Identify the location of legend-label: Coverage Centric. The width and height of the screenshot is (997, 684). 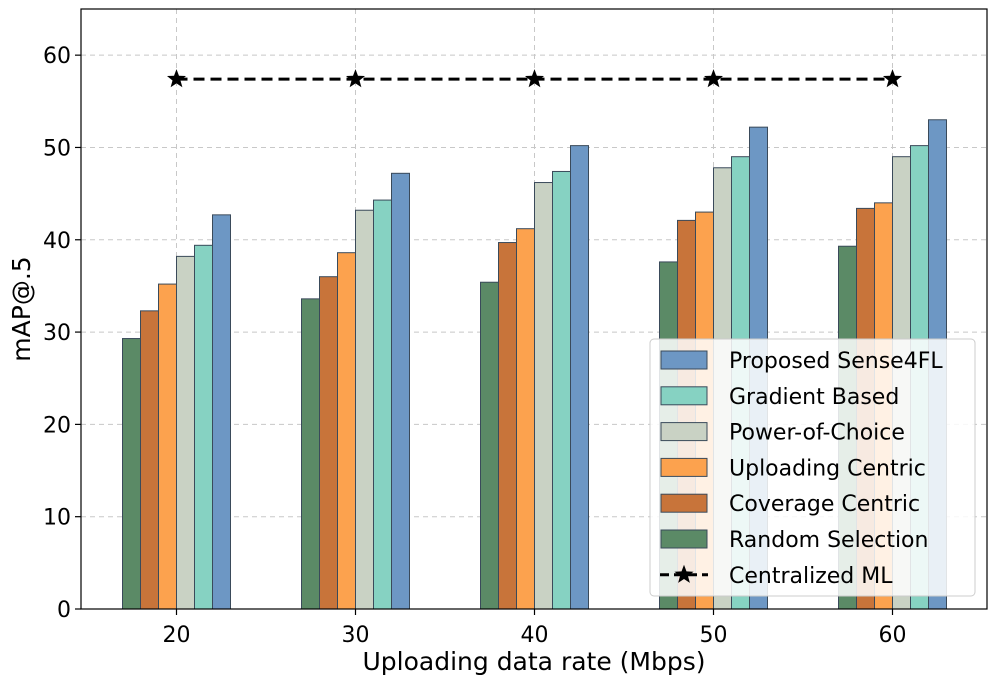
(824, 504).